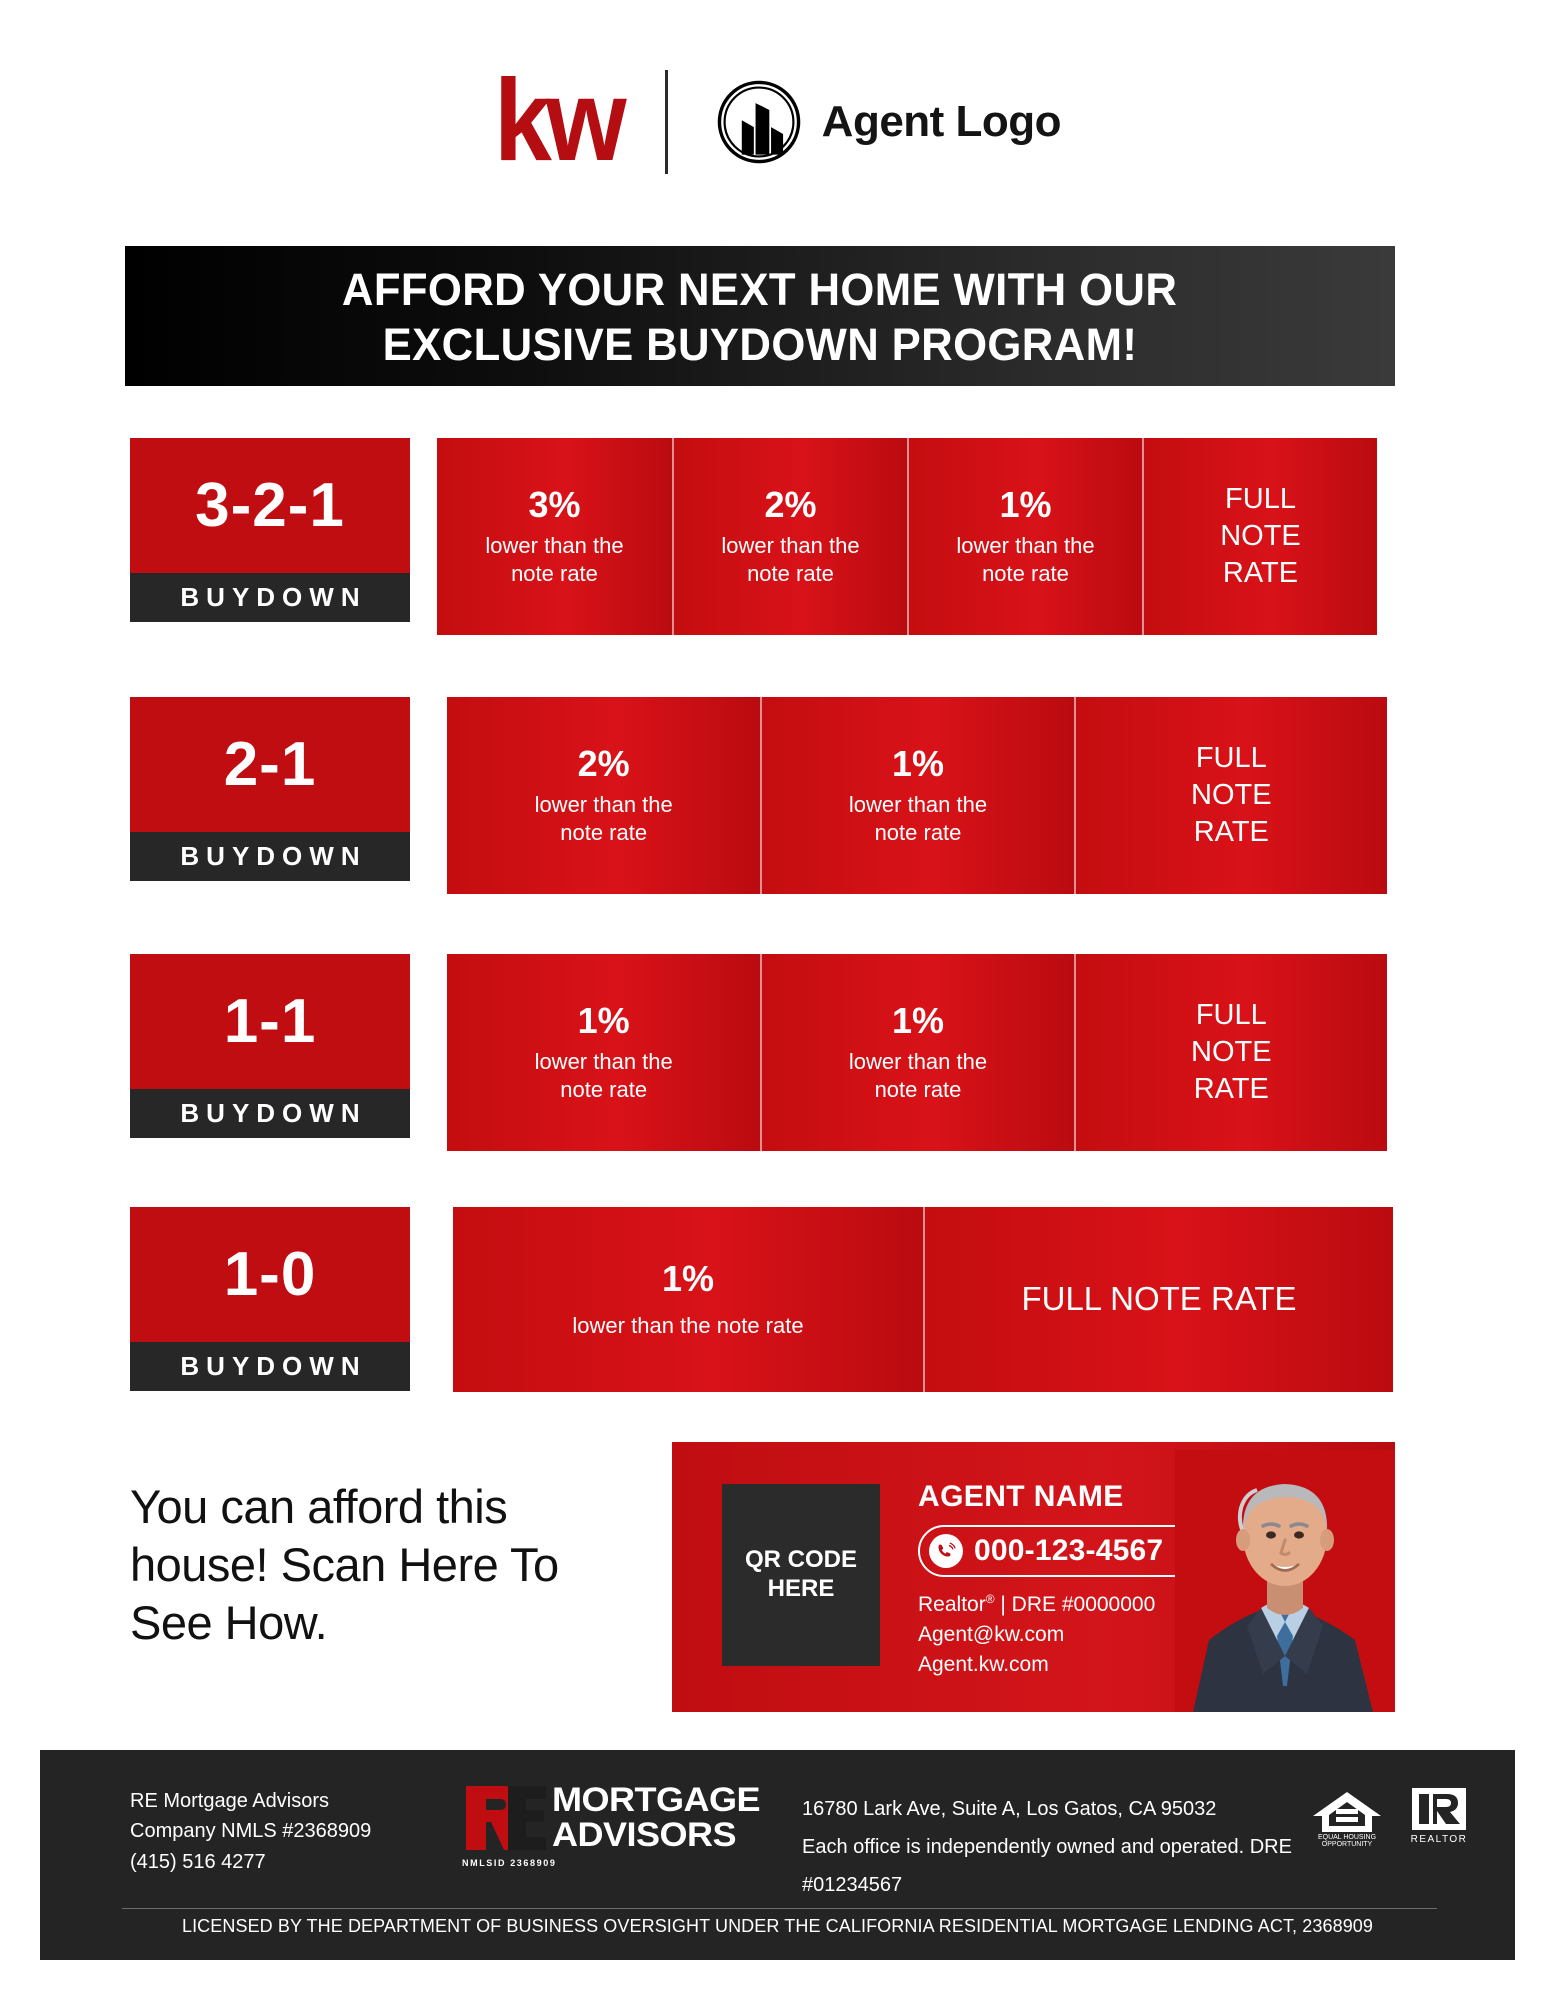 This screenshot has height=2000, width=1555. I want to click on logo-header: kw Agent Logo, so click(777, 122).